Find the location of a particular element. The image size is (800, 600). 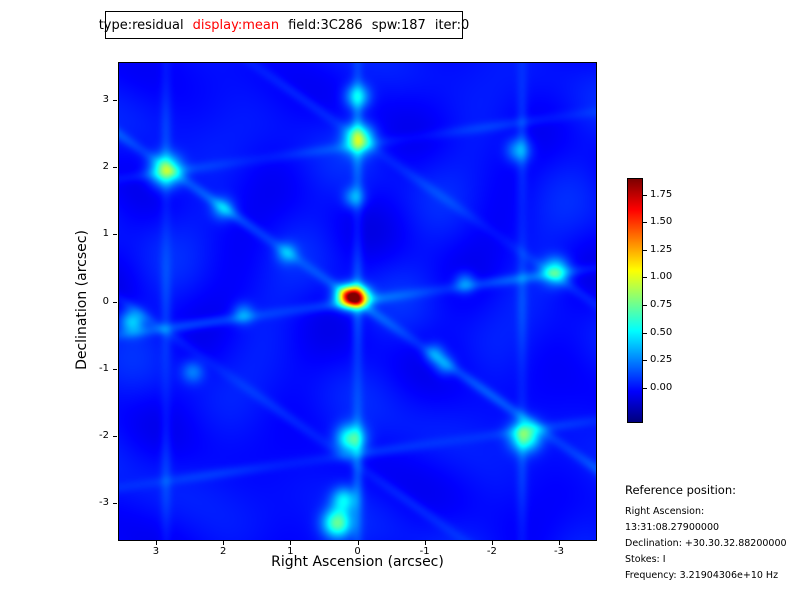

colorbar is located at coordinates (635, 300).